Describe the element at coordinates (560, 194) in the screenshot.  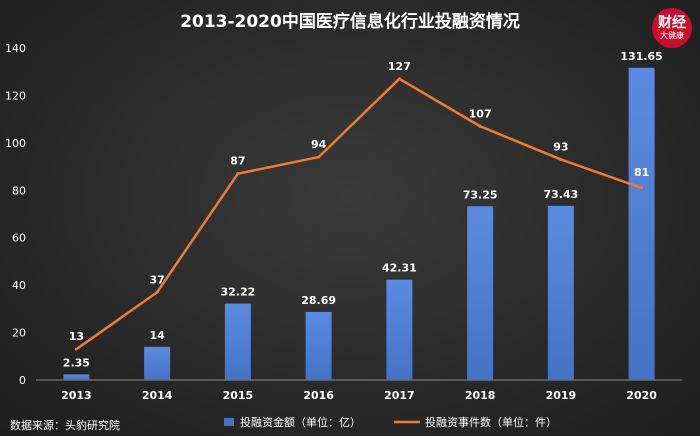
I see `bar-data-label: 73.43` at that location.